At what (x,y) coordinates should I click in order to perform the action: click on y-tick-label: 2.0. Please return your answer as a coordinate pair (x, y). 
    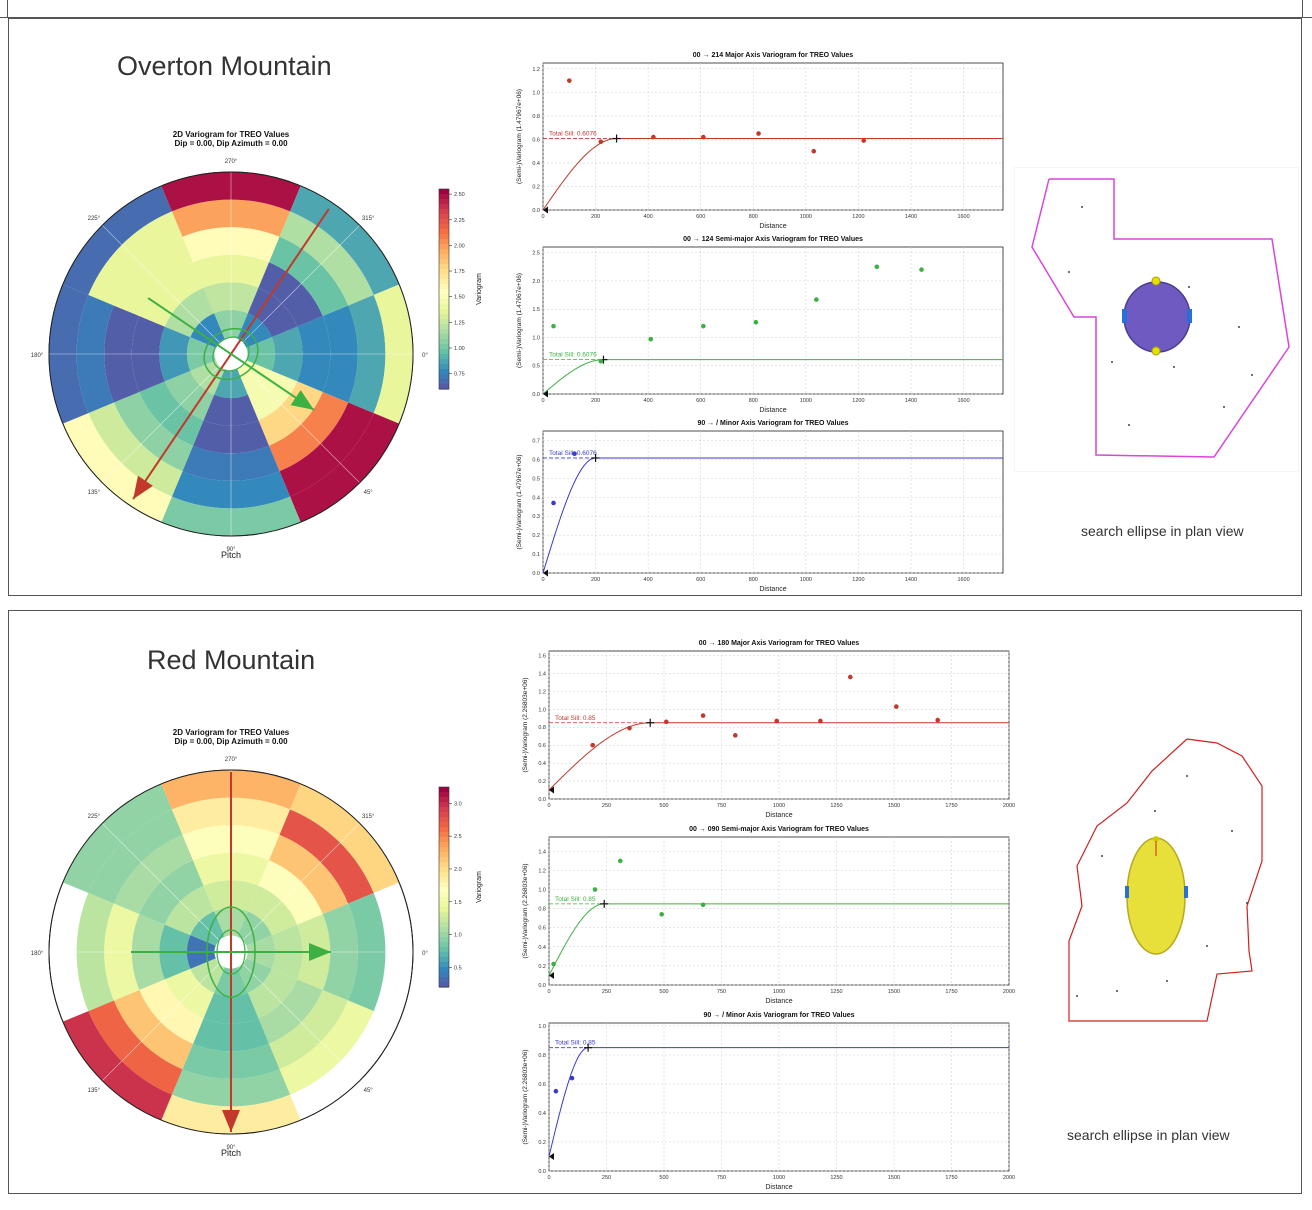
    Looking at the image, I should click on (536, 282).